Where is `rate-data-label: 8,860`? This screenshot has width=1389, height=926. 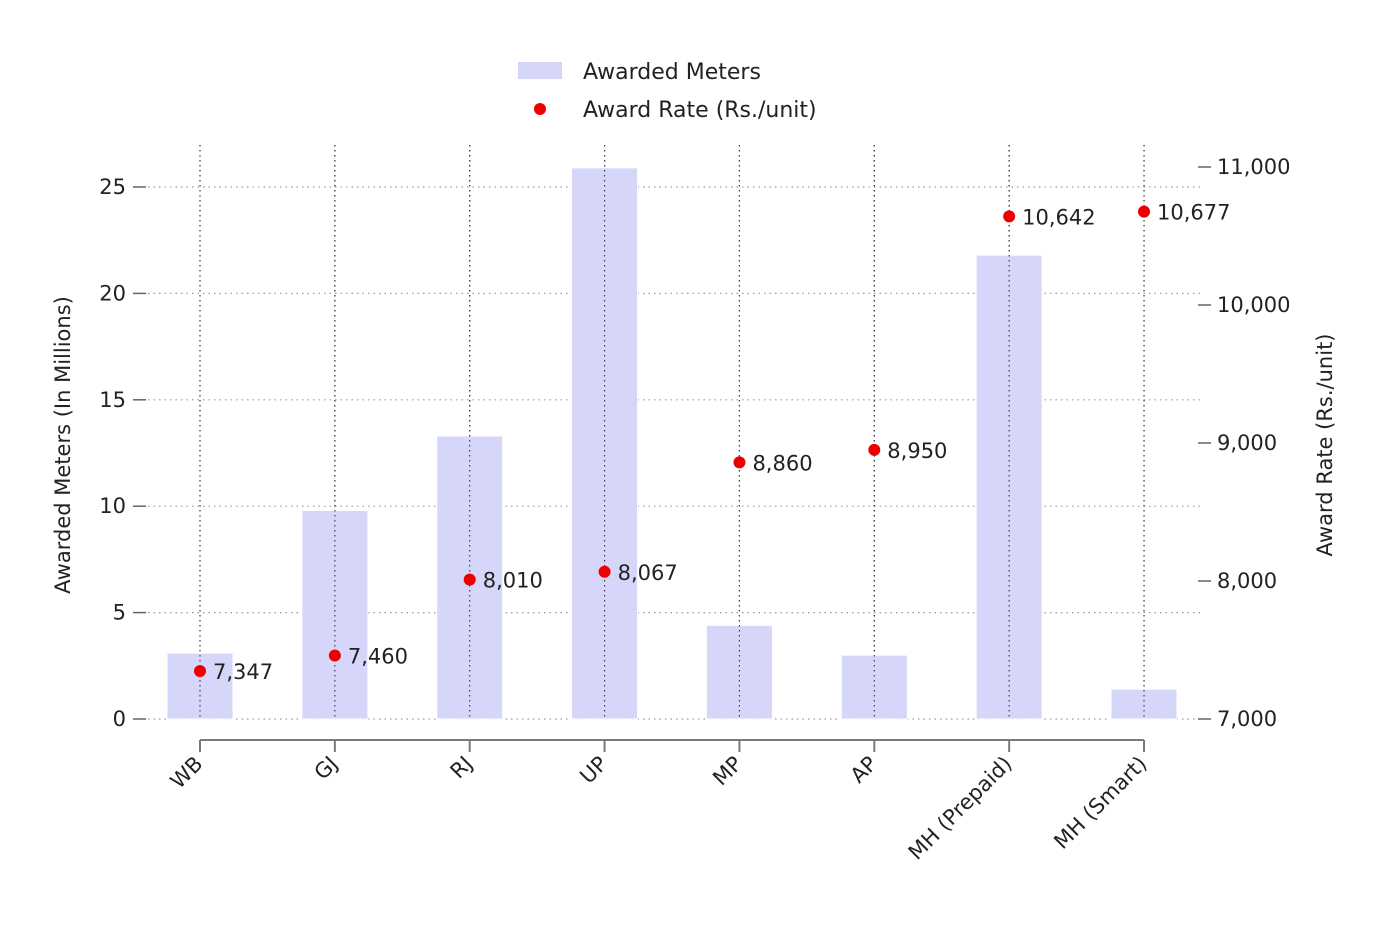 rate-data-label: 8,860 is located at coordinates (782, 463).